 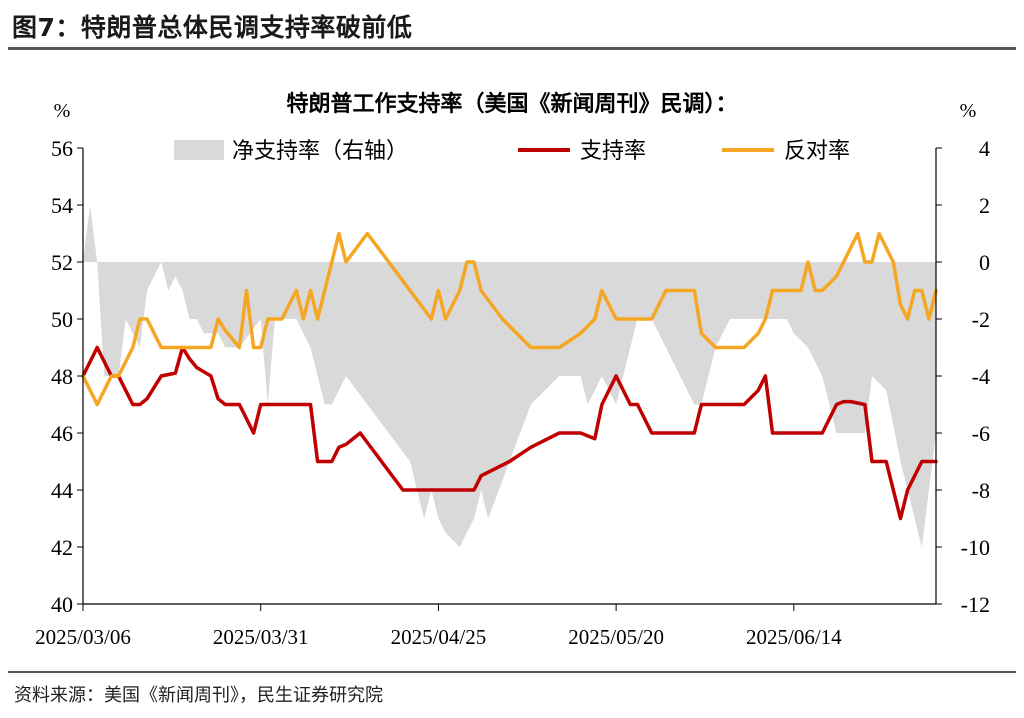 I want to click on left-tick-label: 44, so click(x=62, y=490).